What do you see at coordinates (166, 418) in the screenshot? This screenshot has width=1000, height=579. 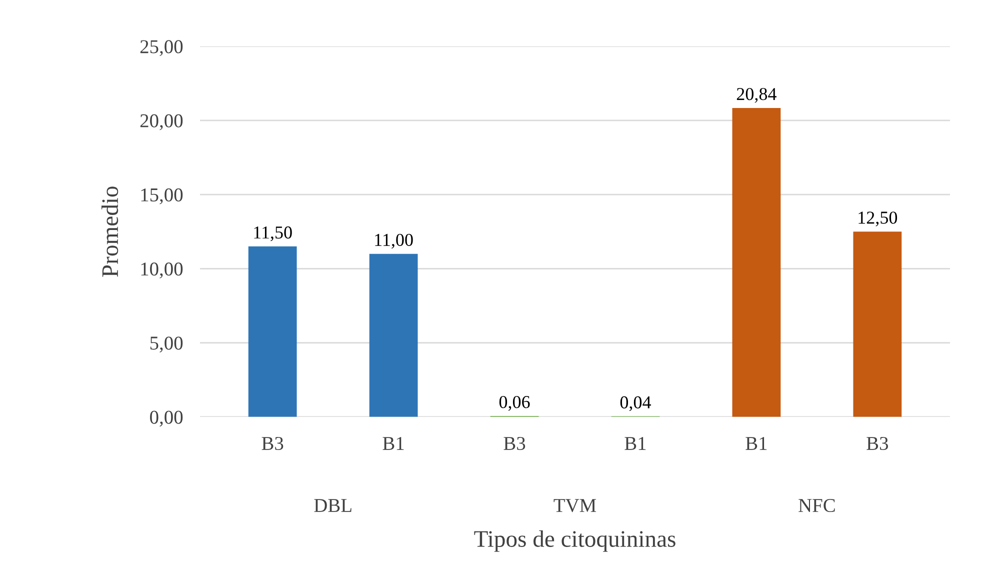 I see `y-tick-label: 0,00` at bounding box center [166, 418].